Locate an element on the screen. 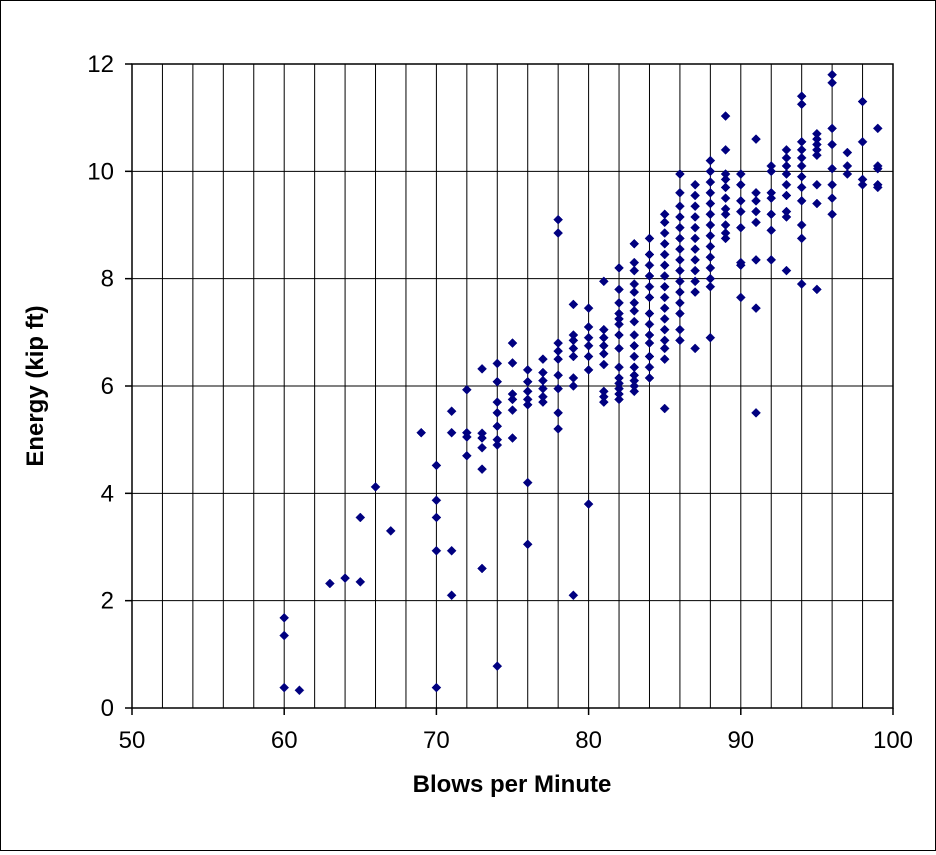  y-tick-labels: 0 2 4 6 8 10 12 is located at coordinates (100, 386).